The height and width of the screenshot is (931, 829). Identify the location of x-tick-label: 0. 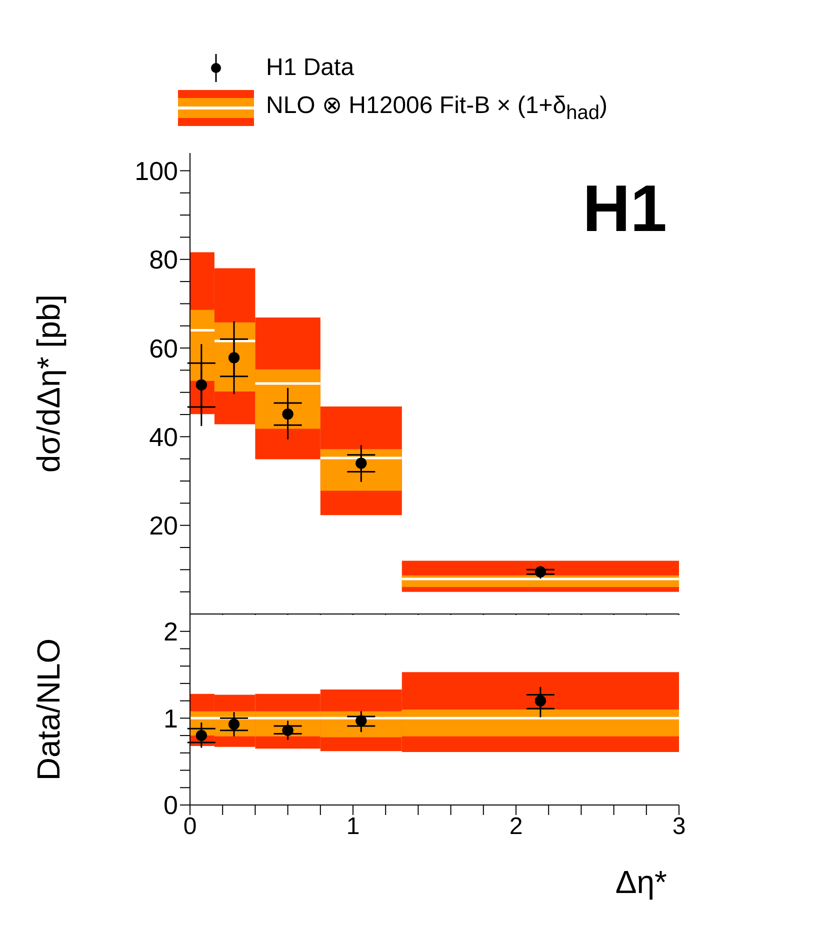
(190, 826).